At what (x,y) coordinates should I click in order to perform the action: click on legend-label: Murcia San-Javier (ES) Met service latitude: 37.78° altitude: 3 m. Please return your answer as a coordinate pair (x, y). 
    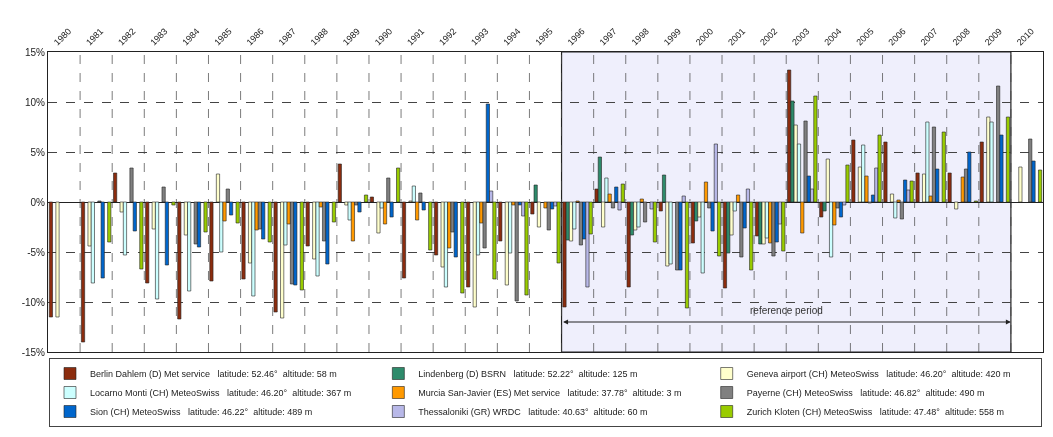
    Looking at the image, I should click on (550, 393).